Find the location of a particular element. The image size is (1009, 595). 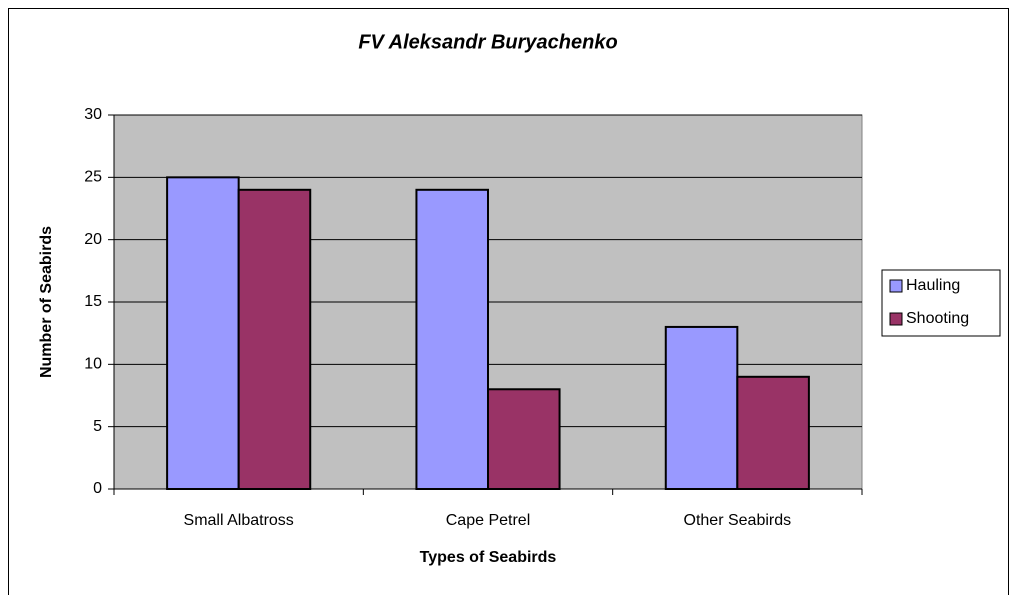

legend-label: Hauling is located at coordinates (933, 285).